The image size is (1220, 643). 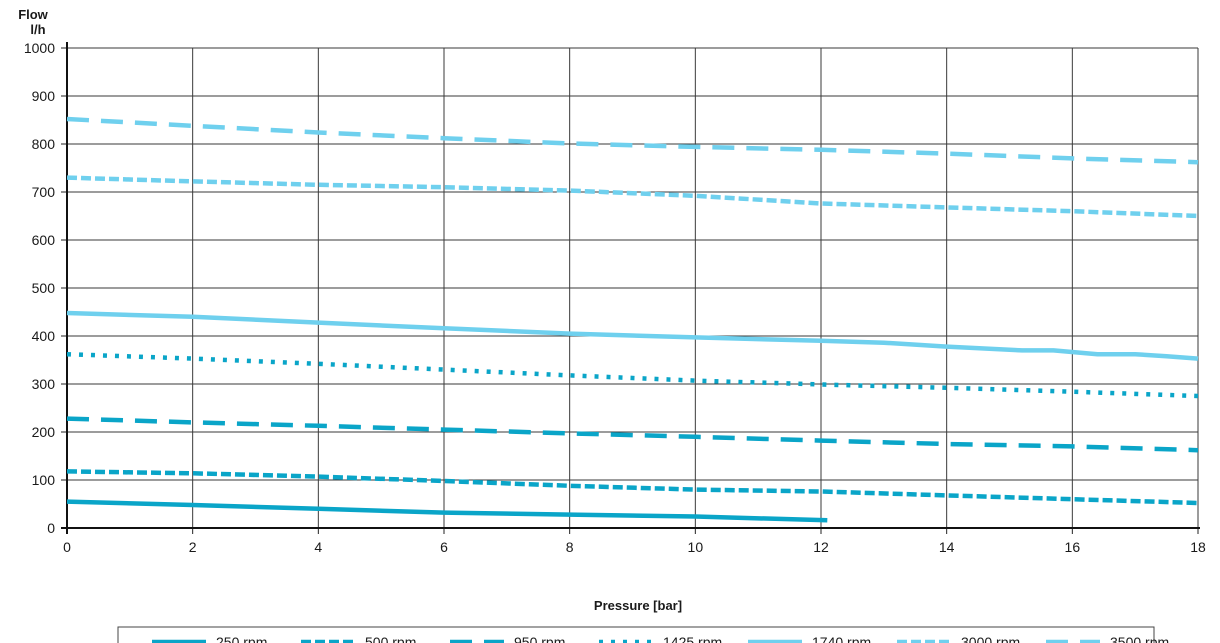 I want to click on y-tick-labels: 0 100 200 300 400 500 600 700 800 900 1000, so click(x=39, y=288).